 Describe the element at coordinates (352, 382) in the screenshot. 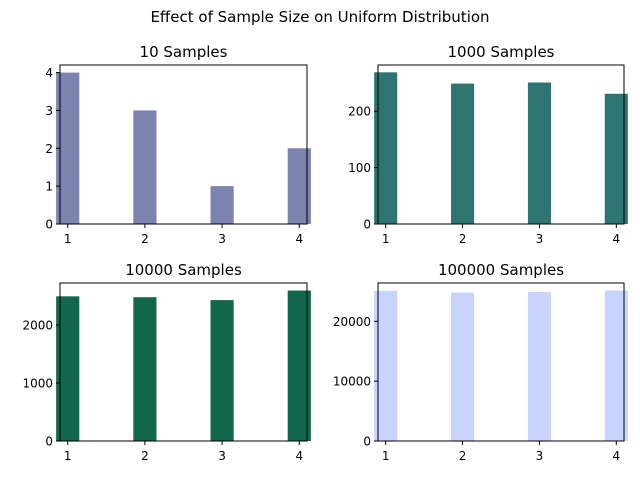

I see `y-tick-label: 10000` at that location.